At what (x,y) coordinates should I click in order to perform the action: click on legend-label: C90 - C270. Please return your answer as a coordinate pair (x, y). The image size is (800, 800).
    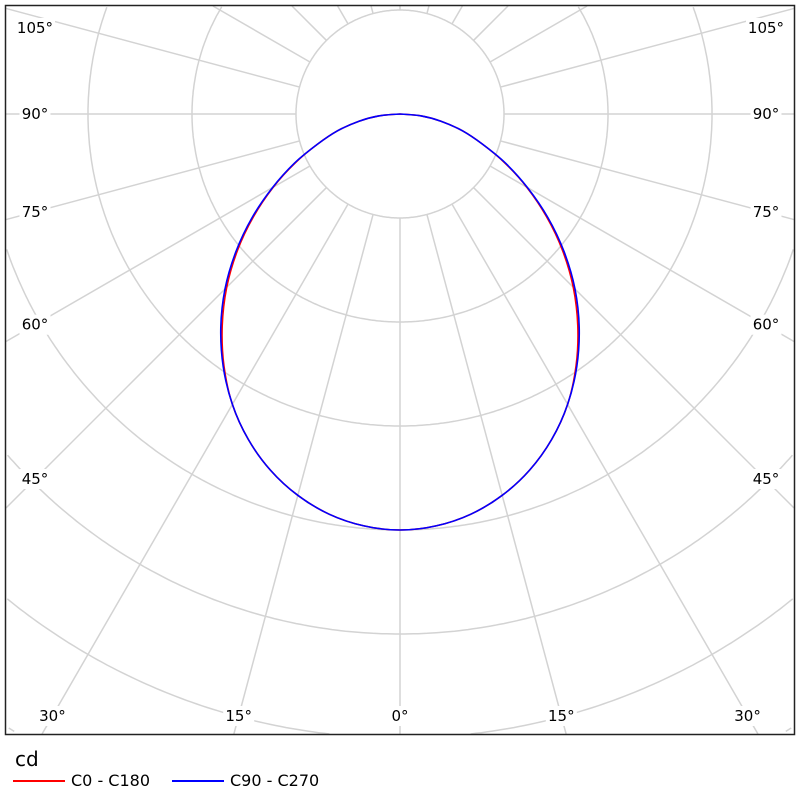
    Looking at the image, I should click on (275, 780).